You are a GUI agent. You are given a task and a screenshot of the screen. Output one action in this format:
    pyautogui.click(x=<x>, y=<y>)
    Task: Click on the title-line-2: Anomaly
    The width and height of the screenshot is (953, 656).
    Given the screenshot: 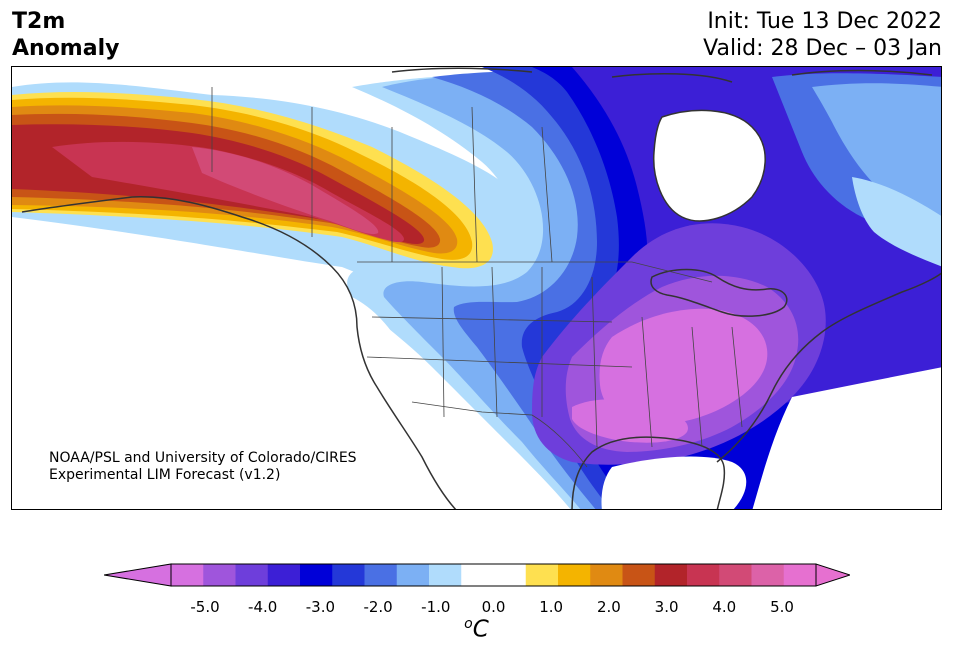 What is the action you would take?
    pyautogui.click(x=66, y=48)
    